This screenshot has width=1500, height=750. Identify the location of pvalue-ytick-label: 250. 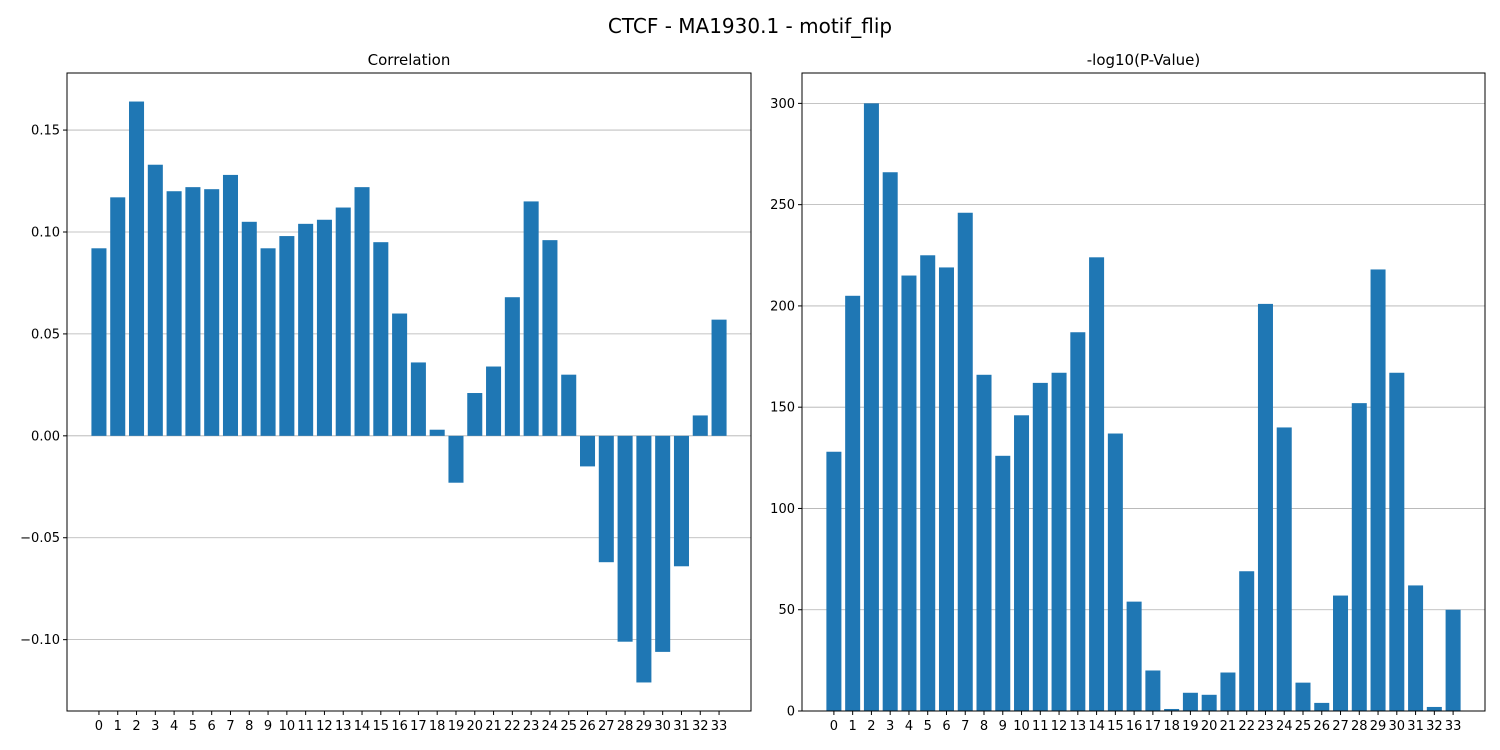
(782, 205).